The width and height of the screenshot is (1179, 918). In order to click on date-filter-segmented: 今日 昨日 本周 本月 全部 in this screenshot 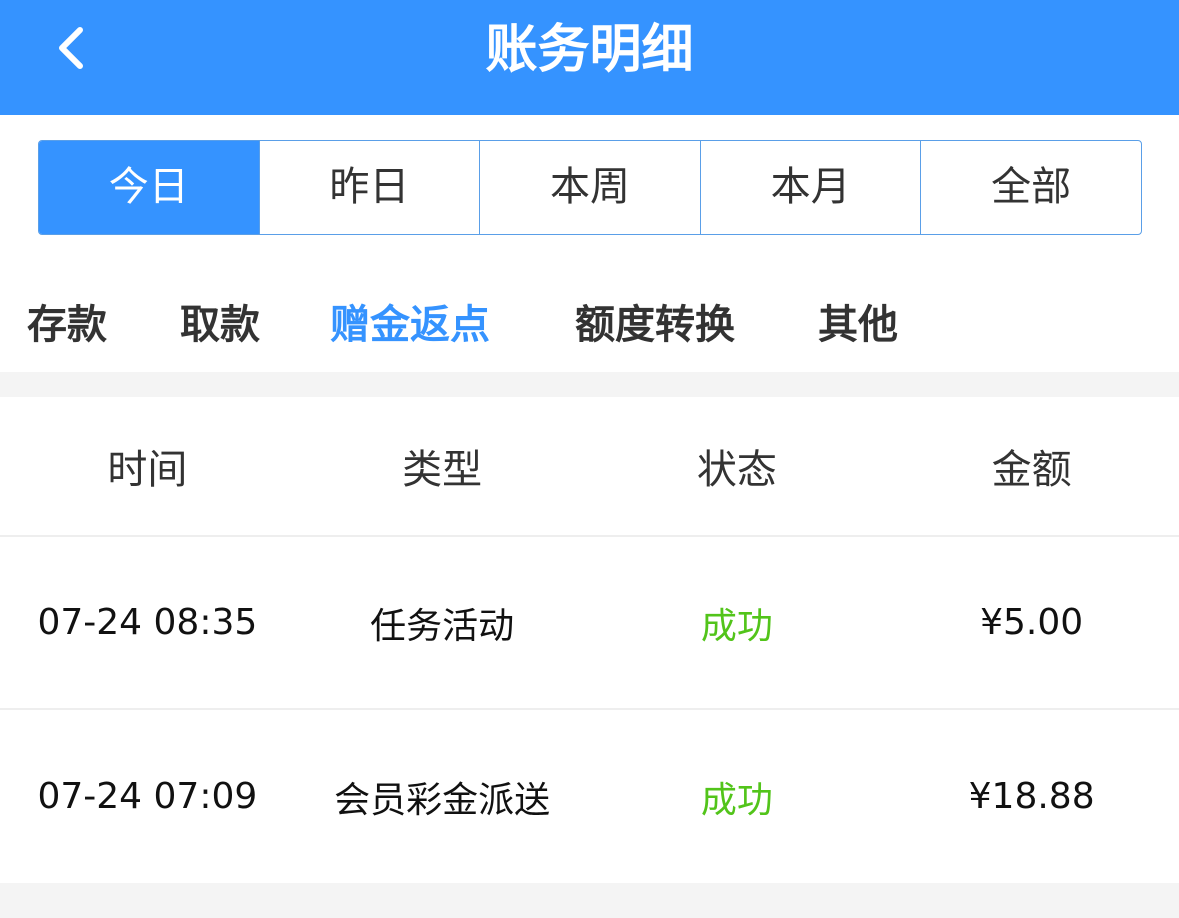, I will do `click(590, 187)`.